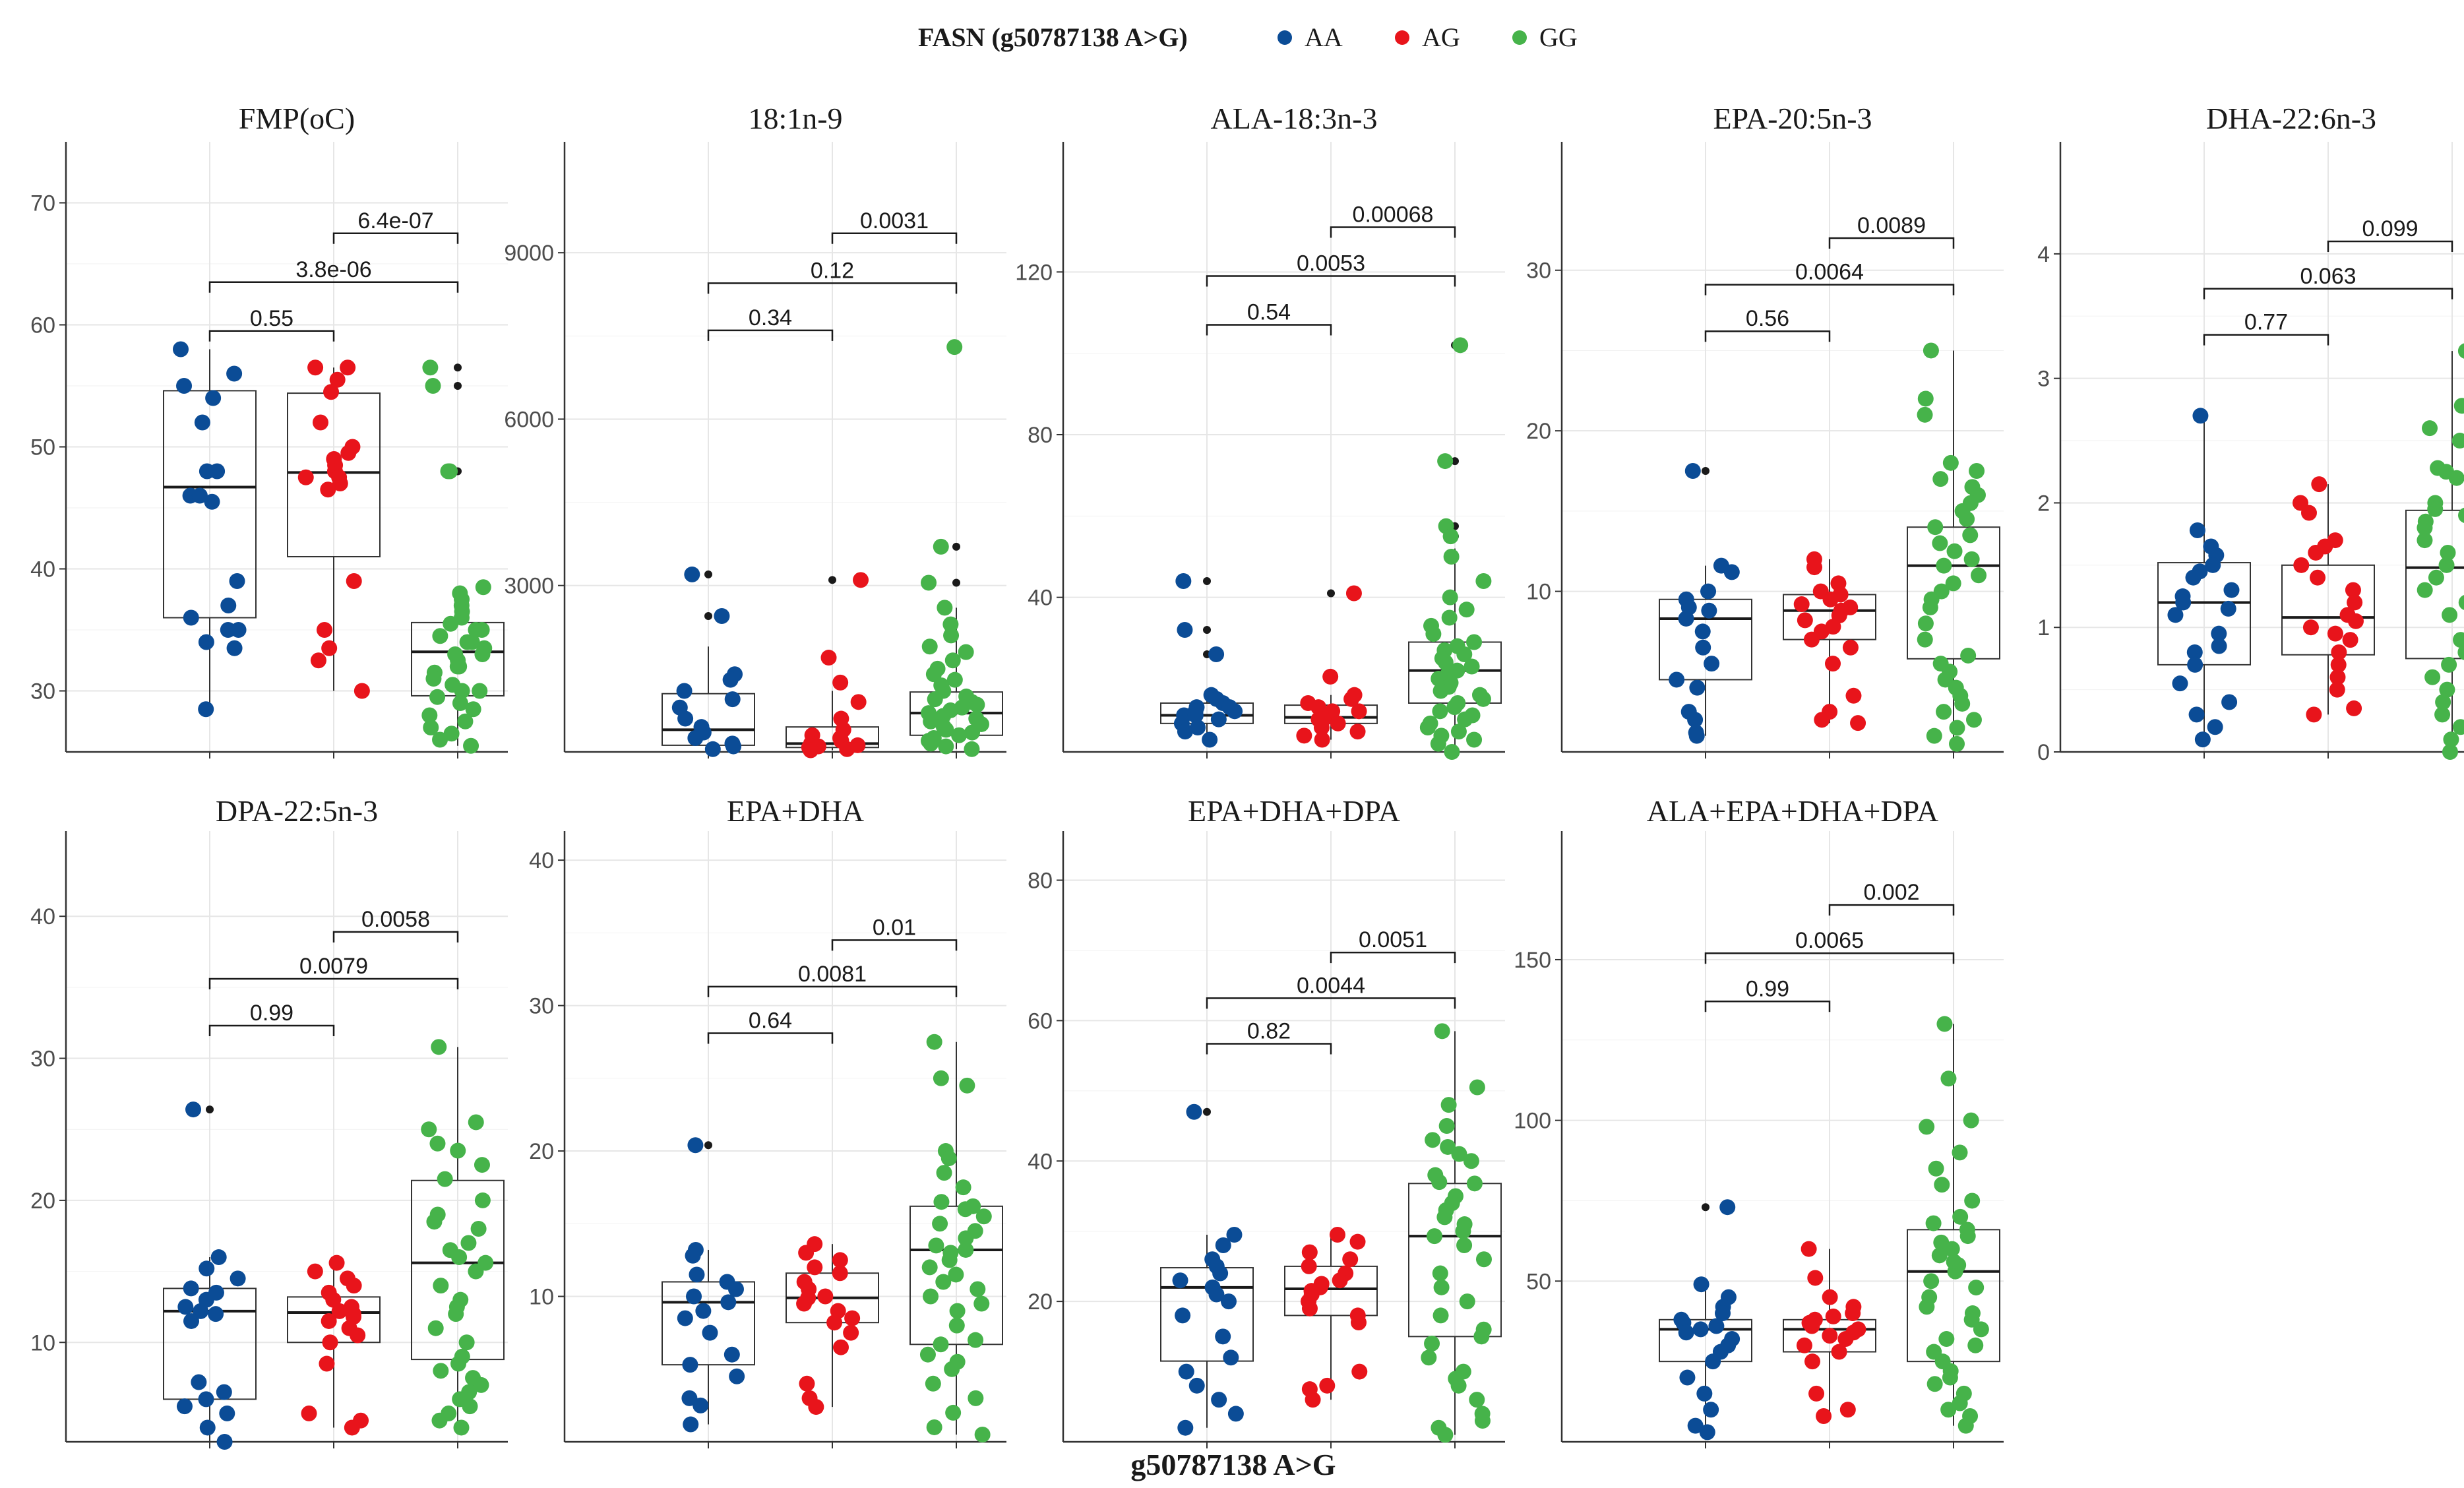 Image resolution: width=2464 pixels, height=1488 pixels. Describe the element at coordinates (2043, 254) in the screenshot. I see `y-tick-label: 4` at that location.